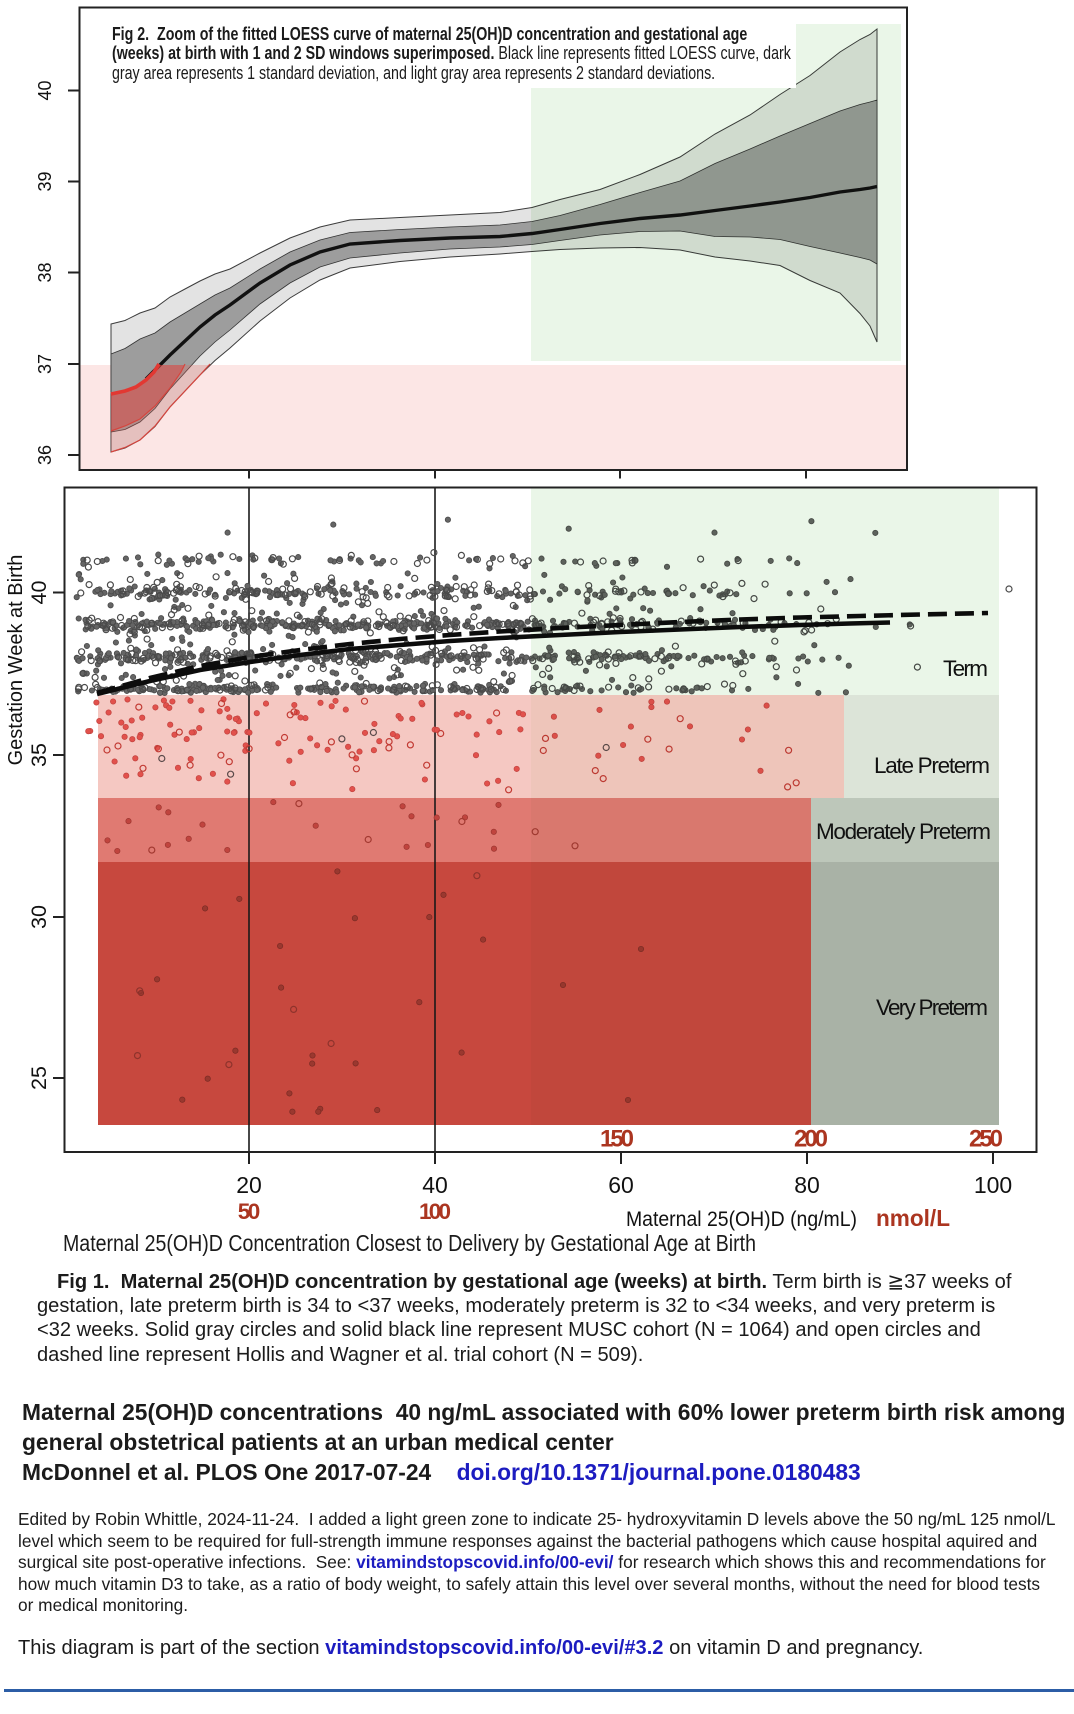  I want to click on svg-text: 35, so click(39, 755).